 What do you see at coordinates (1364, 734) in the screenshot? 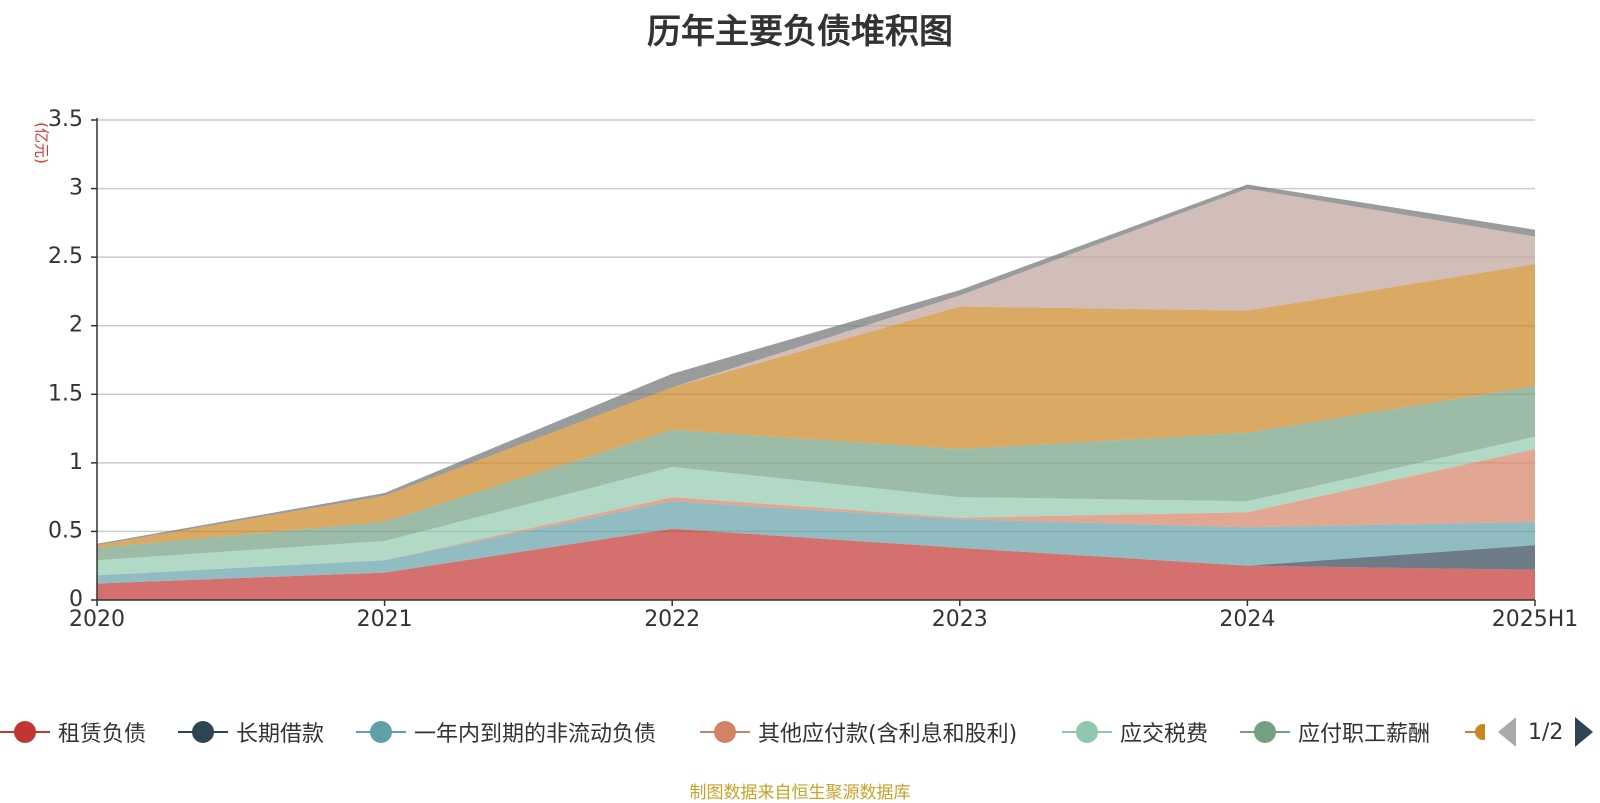
I see `legend-label: 应付职工薪酬` at bounding box center [1364, 734].